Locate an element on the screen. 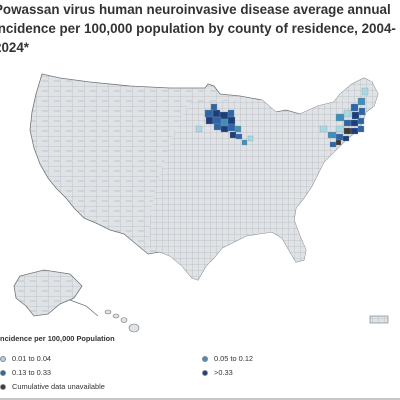  legend-swatch-high is located at coordinates (3, 372).